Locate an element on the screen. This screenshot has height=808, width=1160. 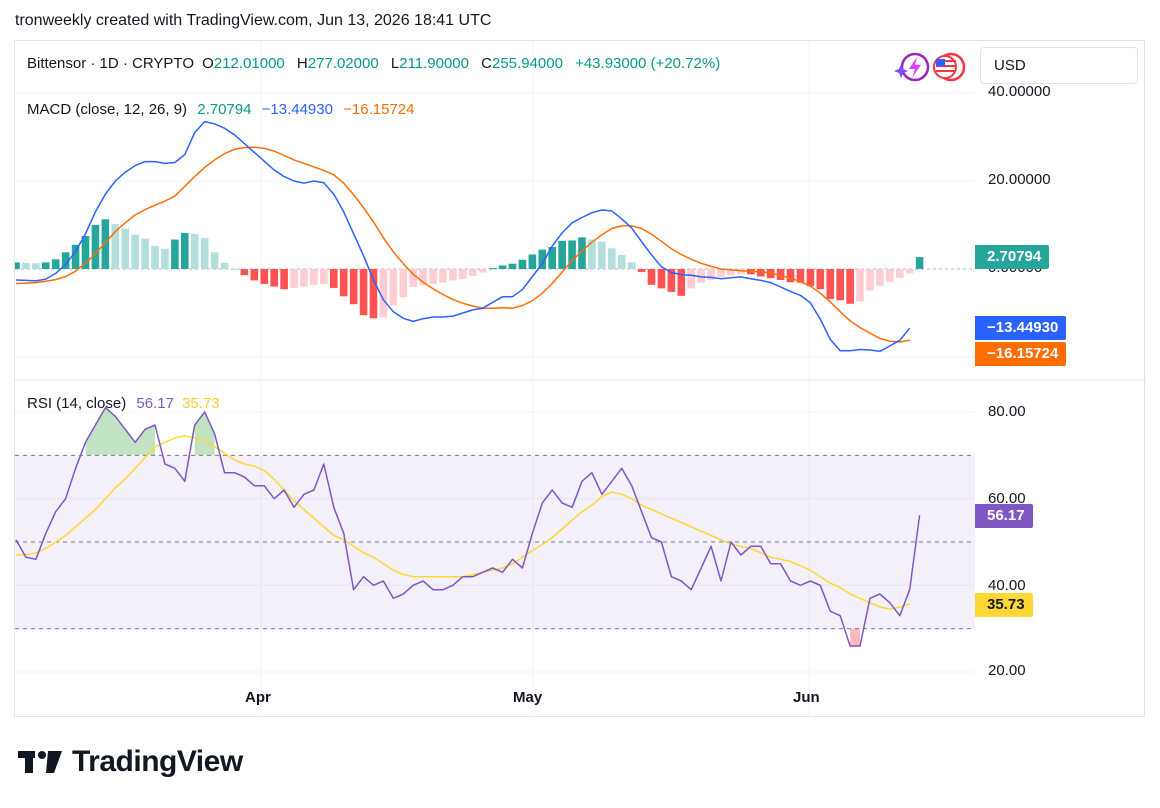
currency-selector: USD is located at coordinates (1059, 65).